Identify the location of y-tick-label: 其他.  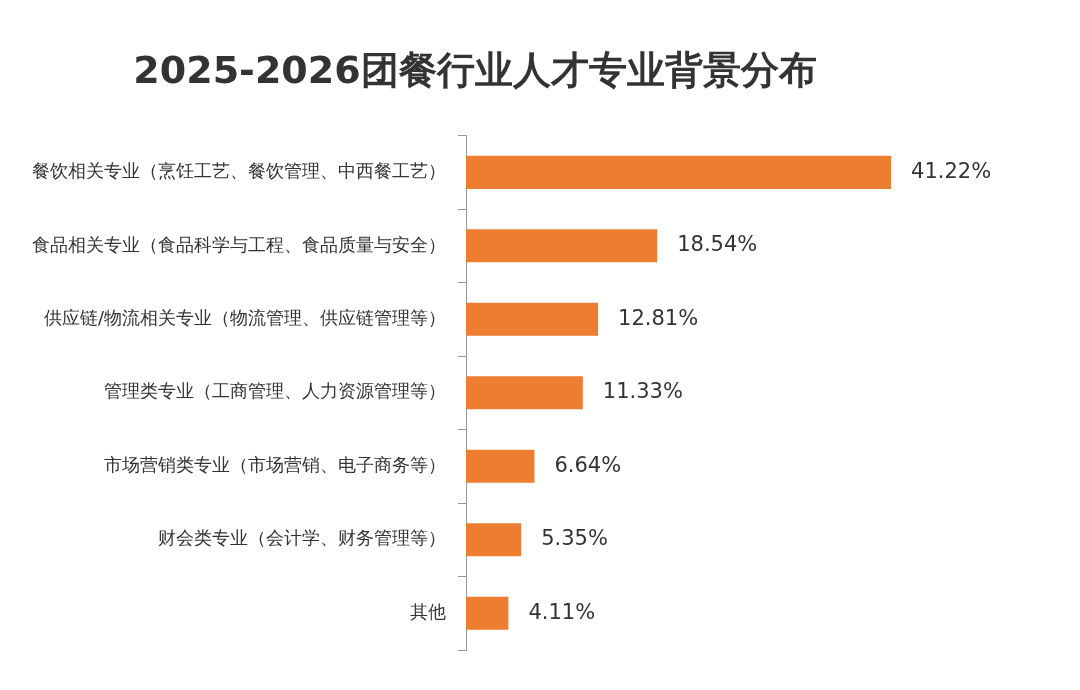
(428, 611).